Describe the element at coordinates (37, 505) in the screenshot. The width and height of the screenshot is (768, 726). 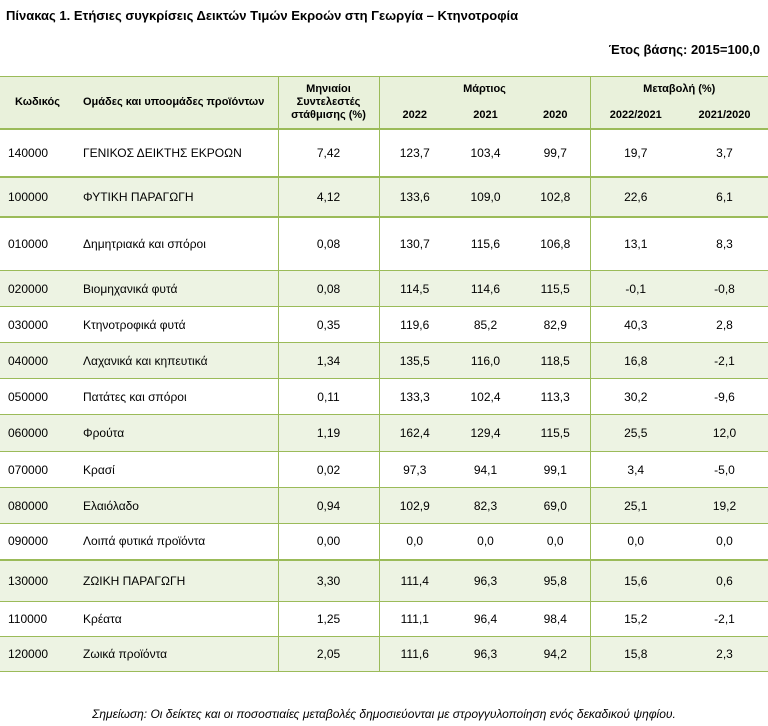
I see `row-code: 080000` at that location.